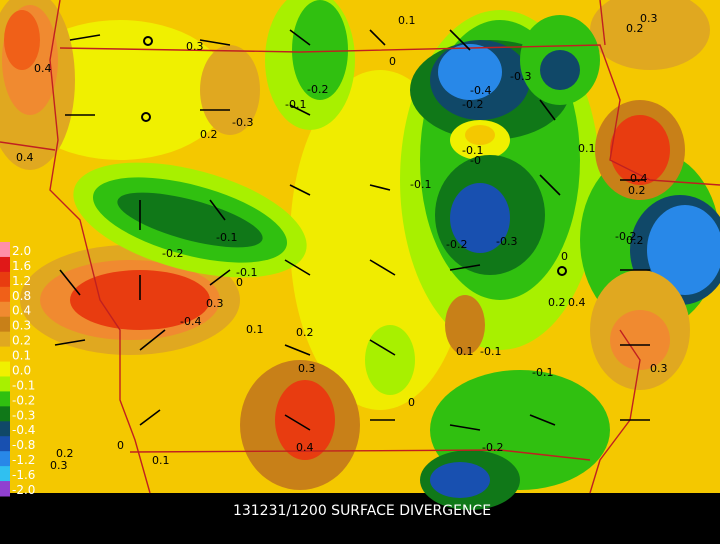 Image resolution: width=720 pixels, height=544 pixels. What do you see at coordinates (21, 266) in the screenshot?
I see `legend-label: 1.6` at bounding box center [21, 266].